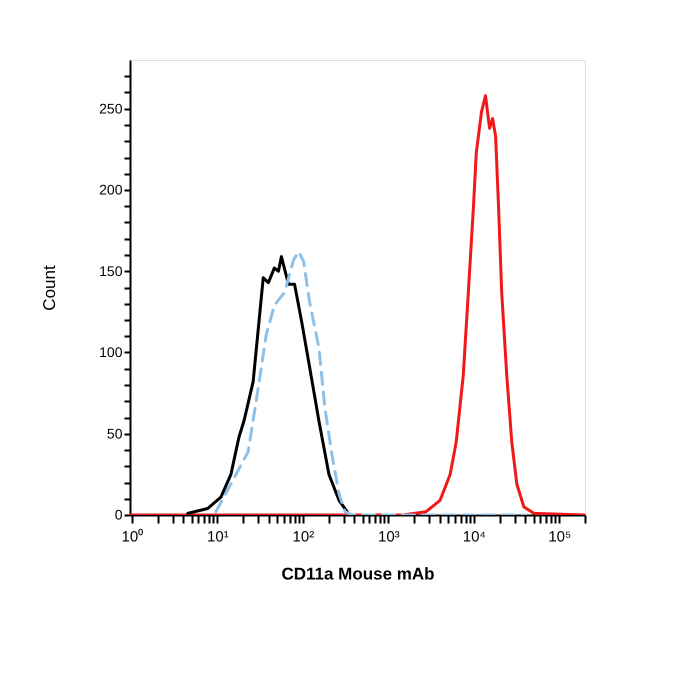 The width and height of the screenshot is (700, 700). What do you see at coordinates (111, 108) in the screenshot?
I see `y-tick-label: 250` at bounding box center [111, 108].